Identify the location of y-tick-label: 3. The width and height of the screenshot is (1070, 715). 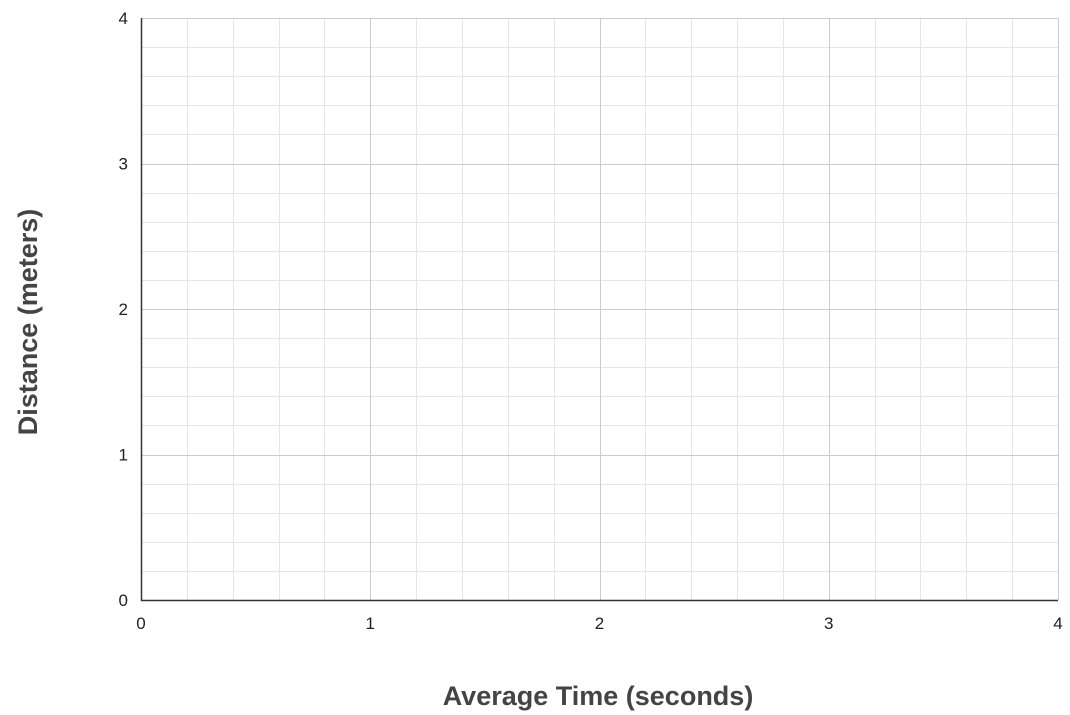
(123, 164).